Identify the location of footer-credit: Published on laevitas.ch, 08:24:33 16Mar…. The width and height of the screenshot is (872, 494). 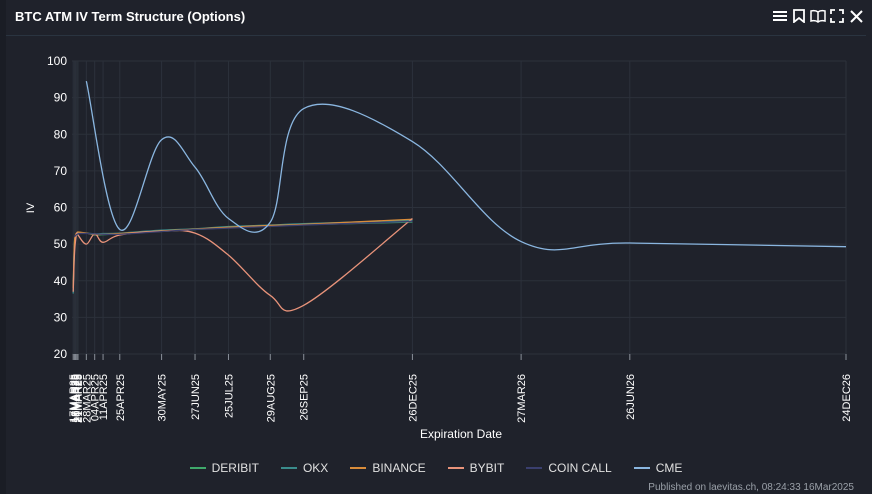
(751, 487).